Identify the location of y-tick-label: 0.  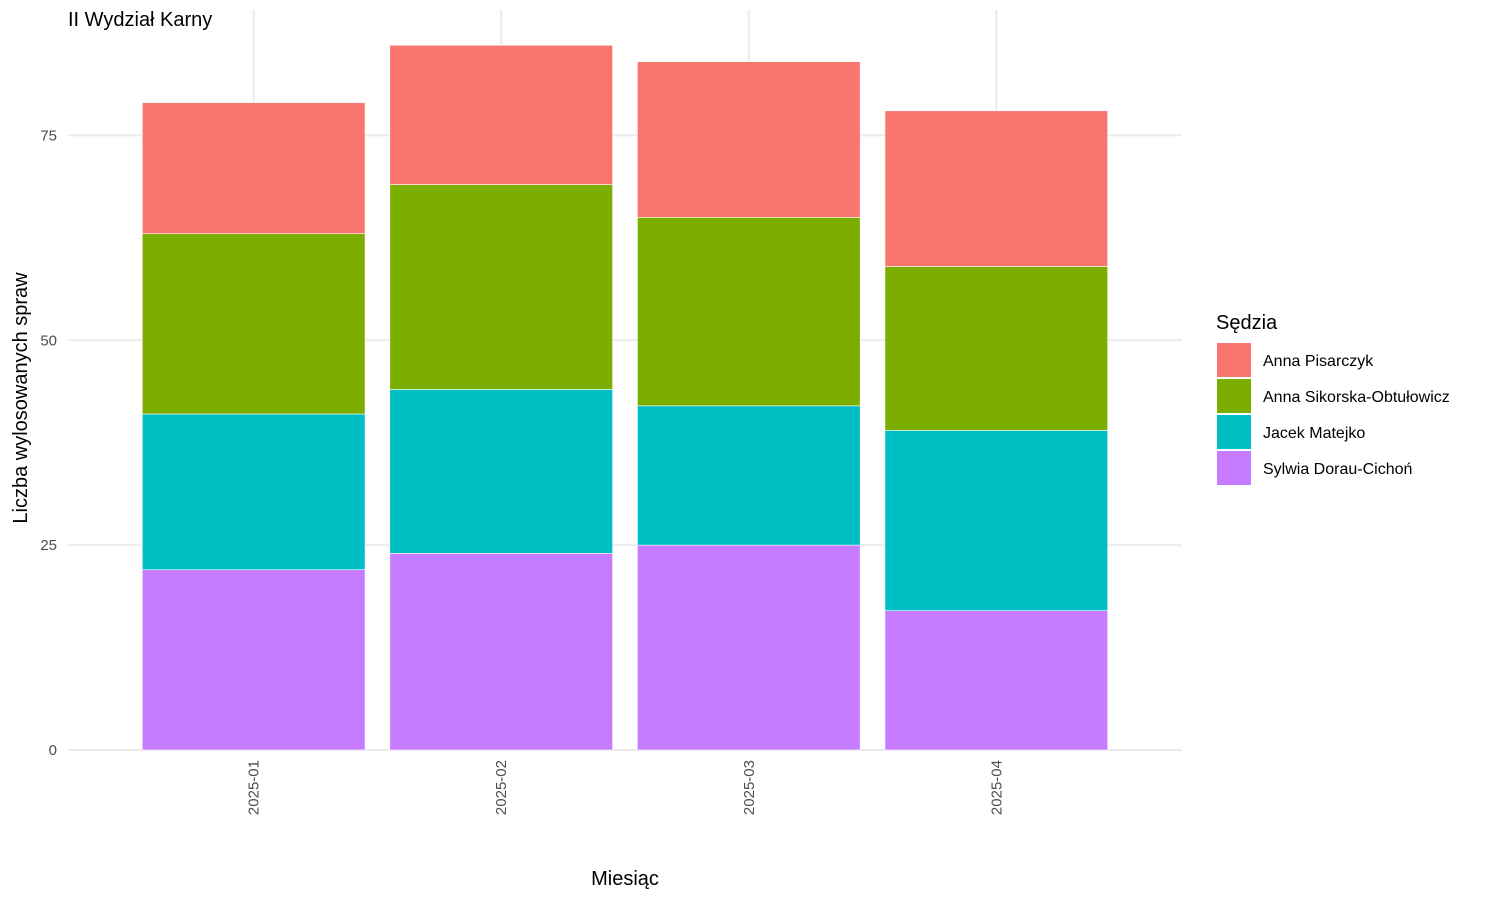
(53, 750).